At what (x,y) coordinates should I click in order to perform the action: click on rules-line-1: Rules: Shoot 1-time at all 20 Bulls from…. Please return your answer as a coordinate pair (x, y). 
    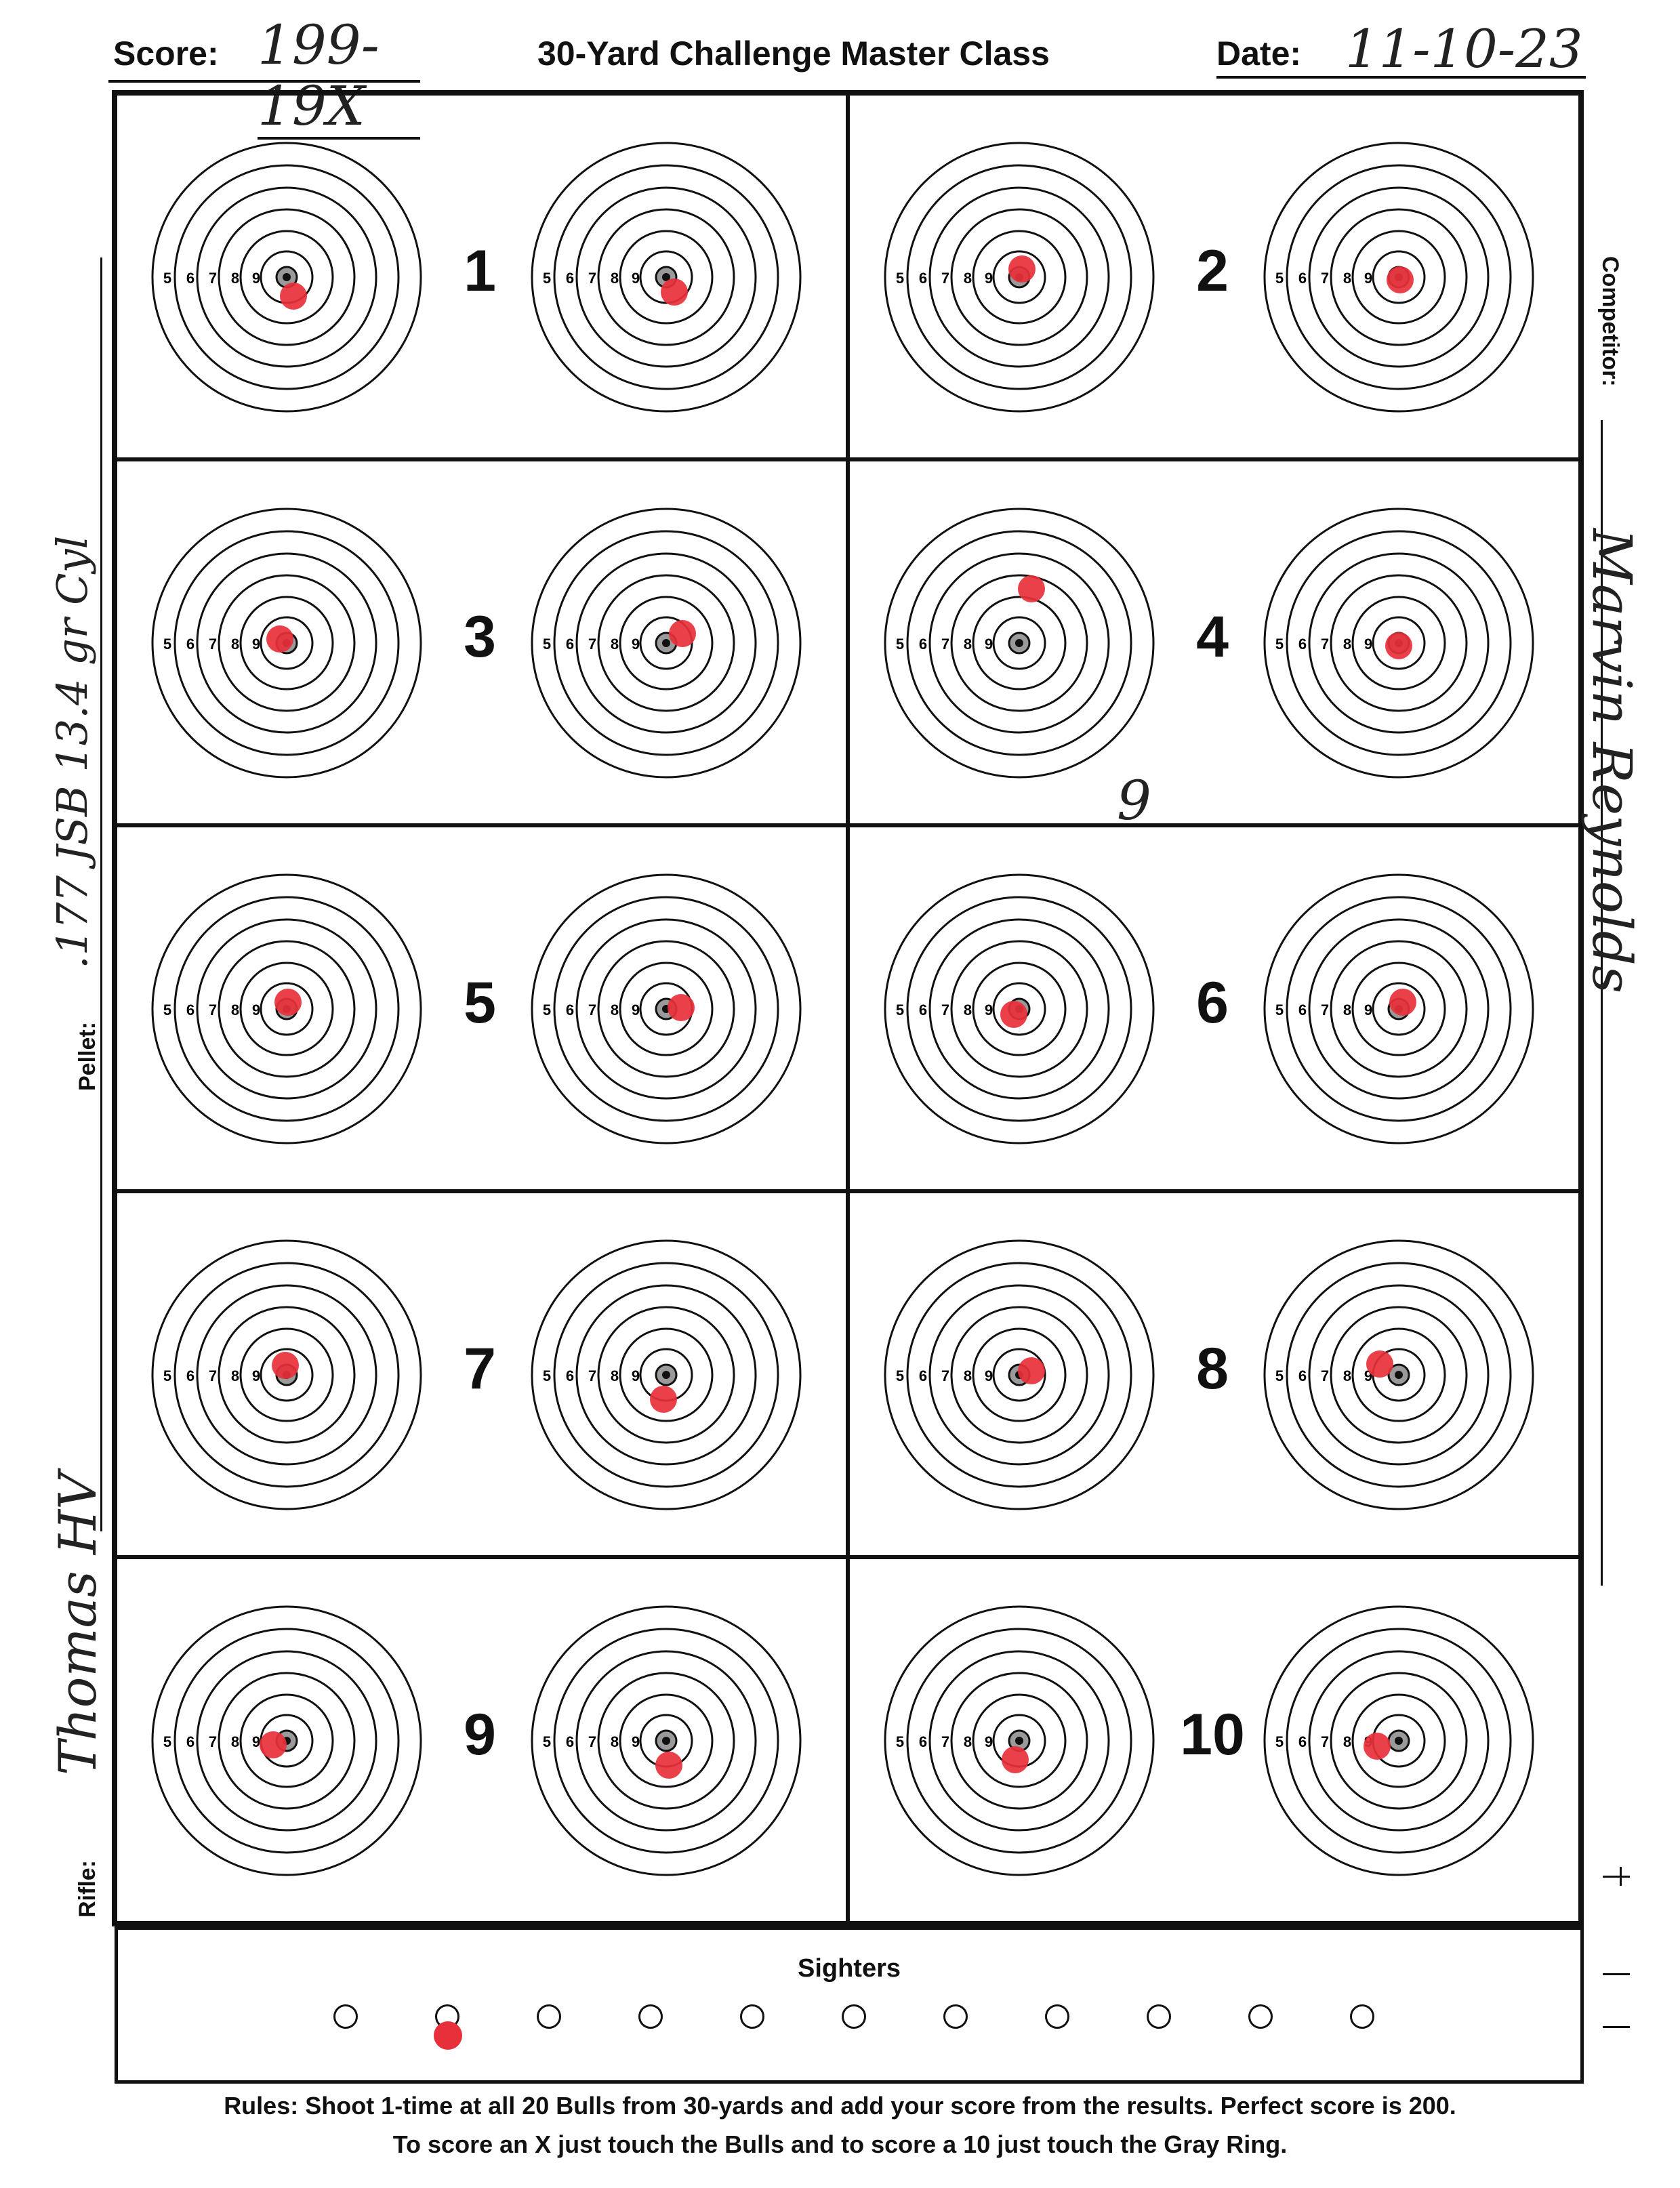
    Looking at the image, I should click on (840, 2106).